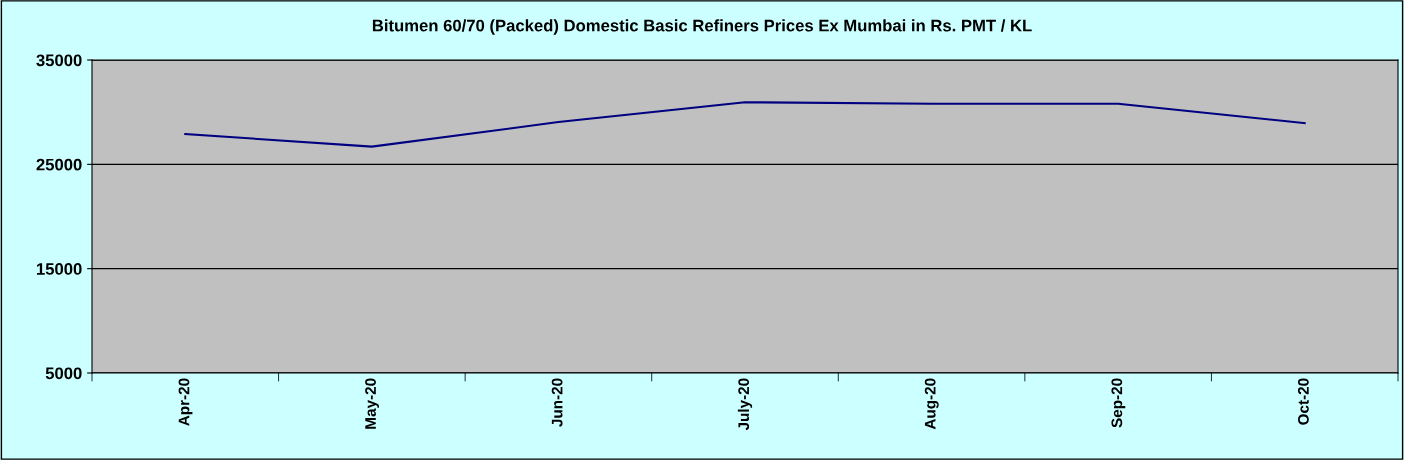  Describe the element at coordinates (63, 373) in the screenshot. I see `y-tick-label: 5000` at that location.